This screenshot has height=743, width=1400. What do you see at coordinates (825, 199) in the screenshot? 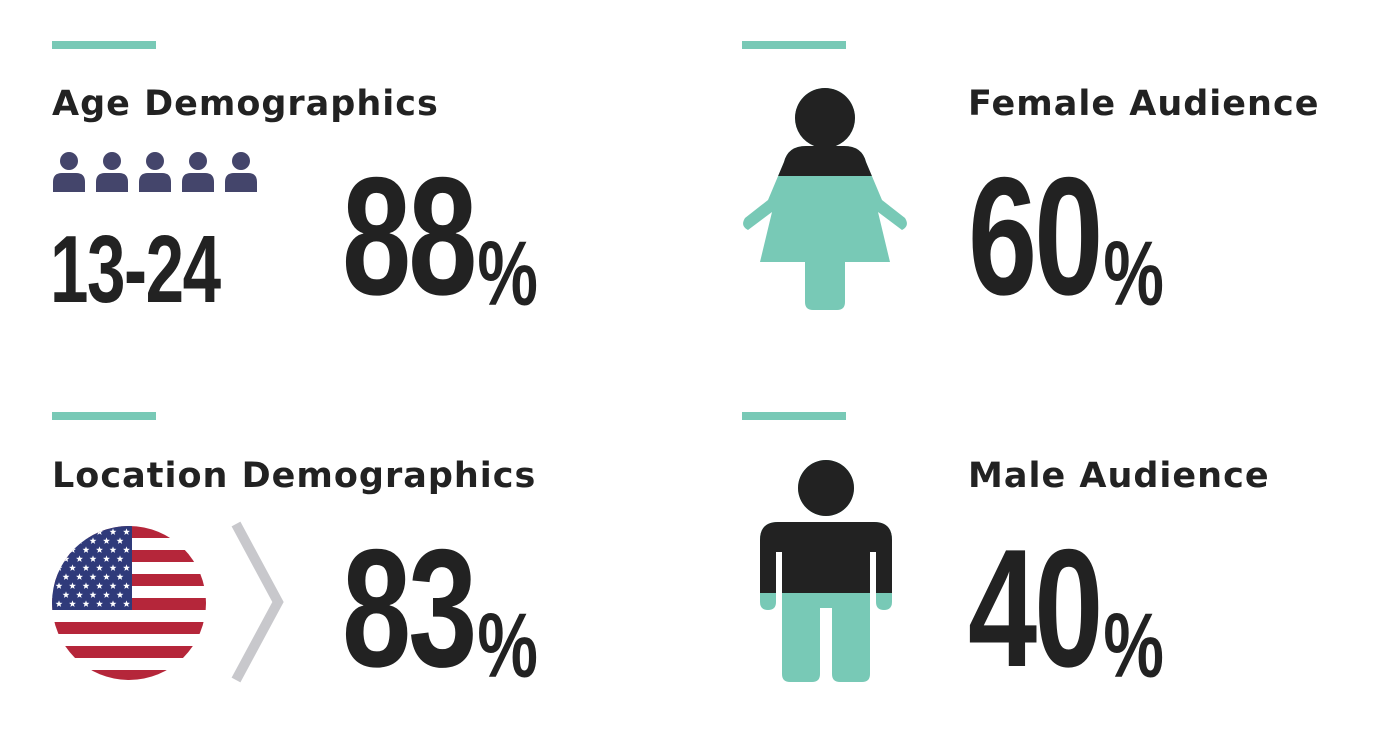
I see `female-figure-icon` at bounding box center [825, 199].